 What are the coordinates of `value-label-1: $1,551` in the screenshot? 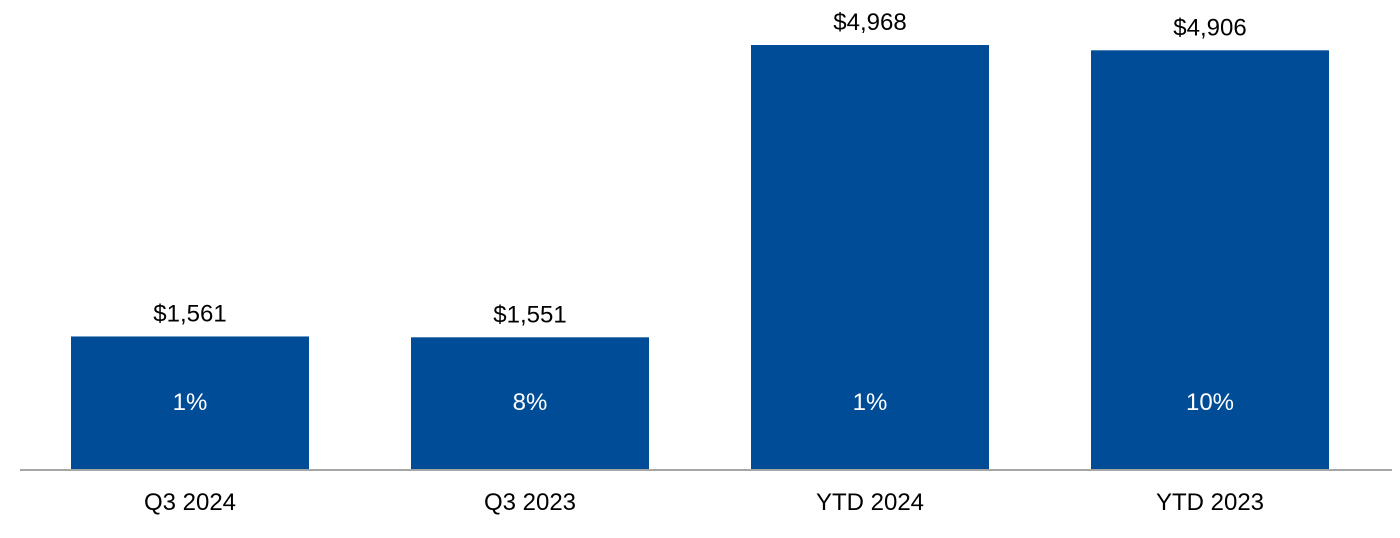 It's located at (529, 314).